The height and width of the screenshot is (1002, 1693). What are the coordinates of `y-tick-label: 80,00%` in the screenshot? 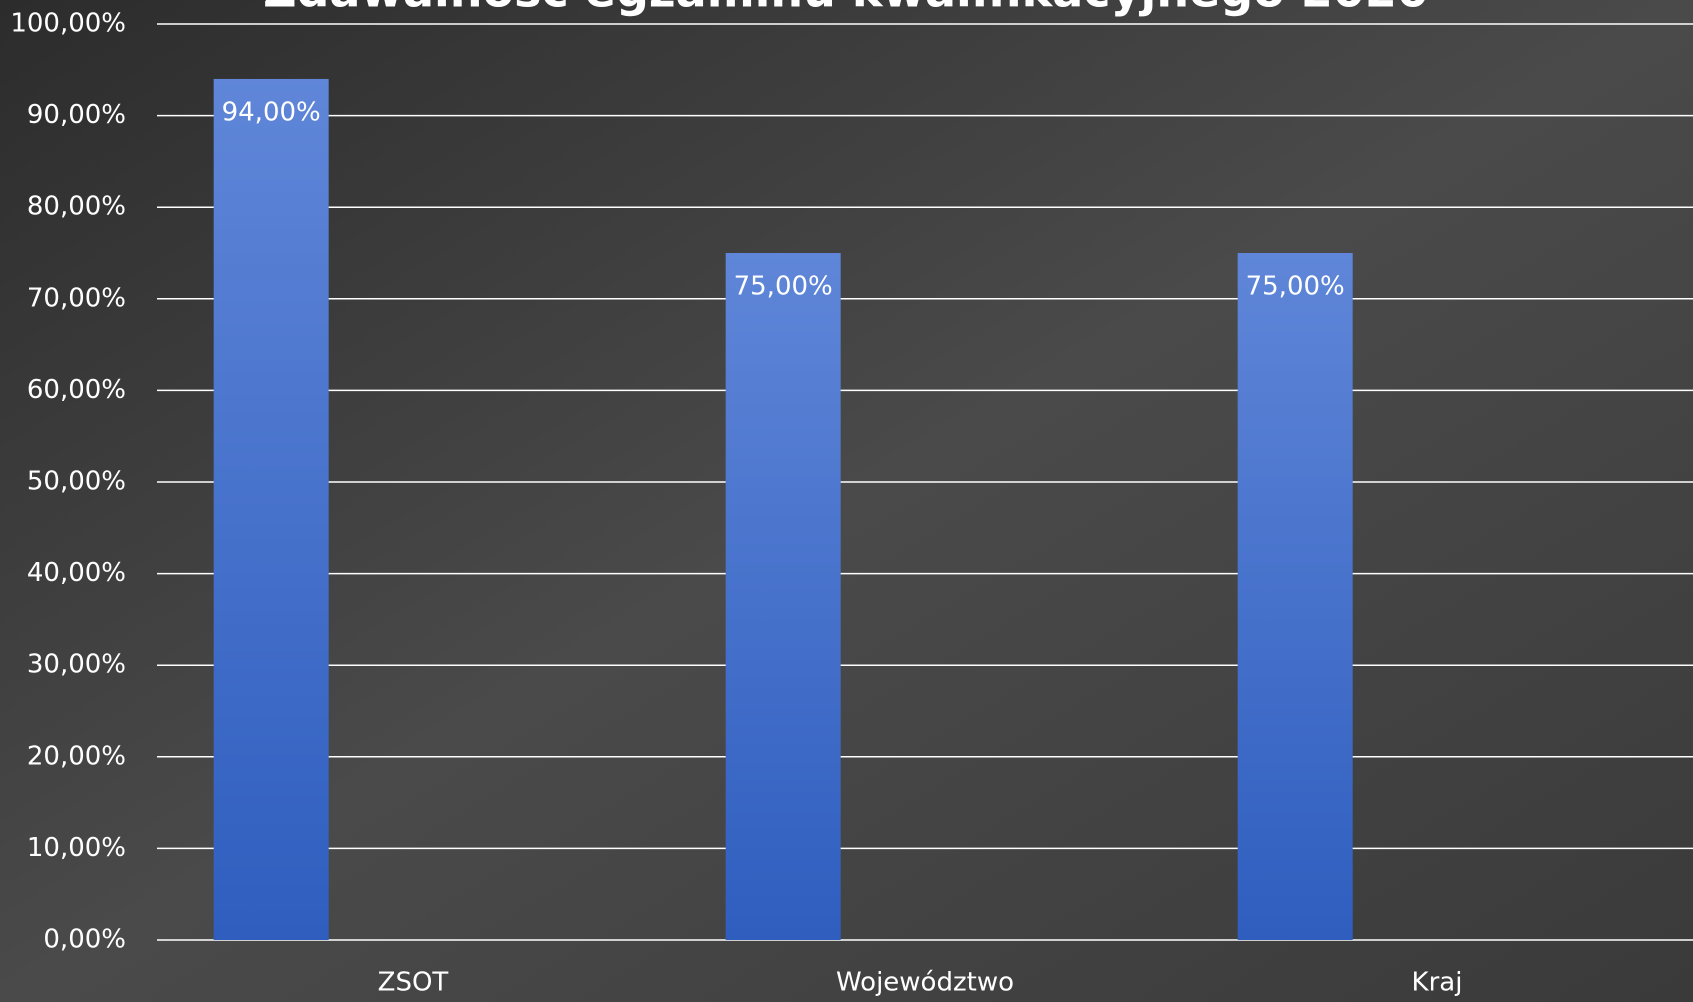 It's located at (76, 207).